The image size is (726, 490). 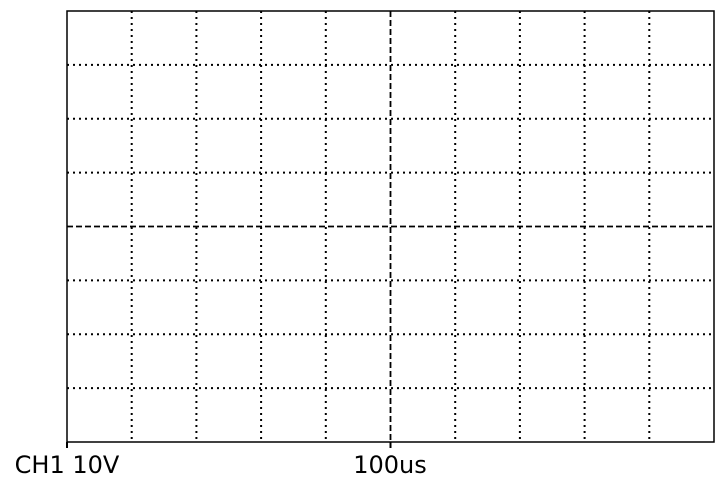 What do you see at coordinates (67, 465) in the screenshot?
I see `channel-scale-label: CH1 10V` at bounding box center [67, 465].